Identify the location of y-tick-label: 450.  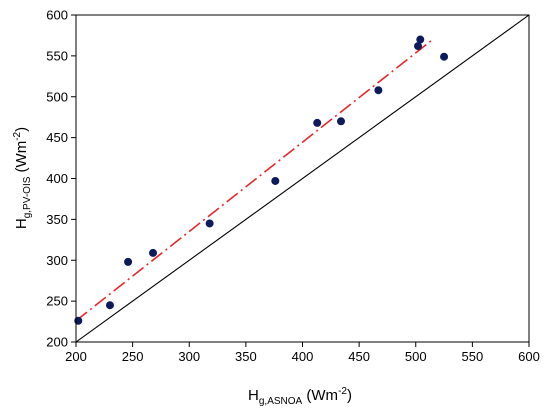
(57, 137).